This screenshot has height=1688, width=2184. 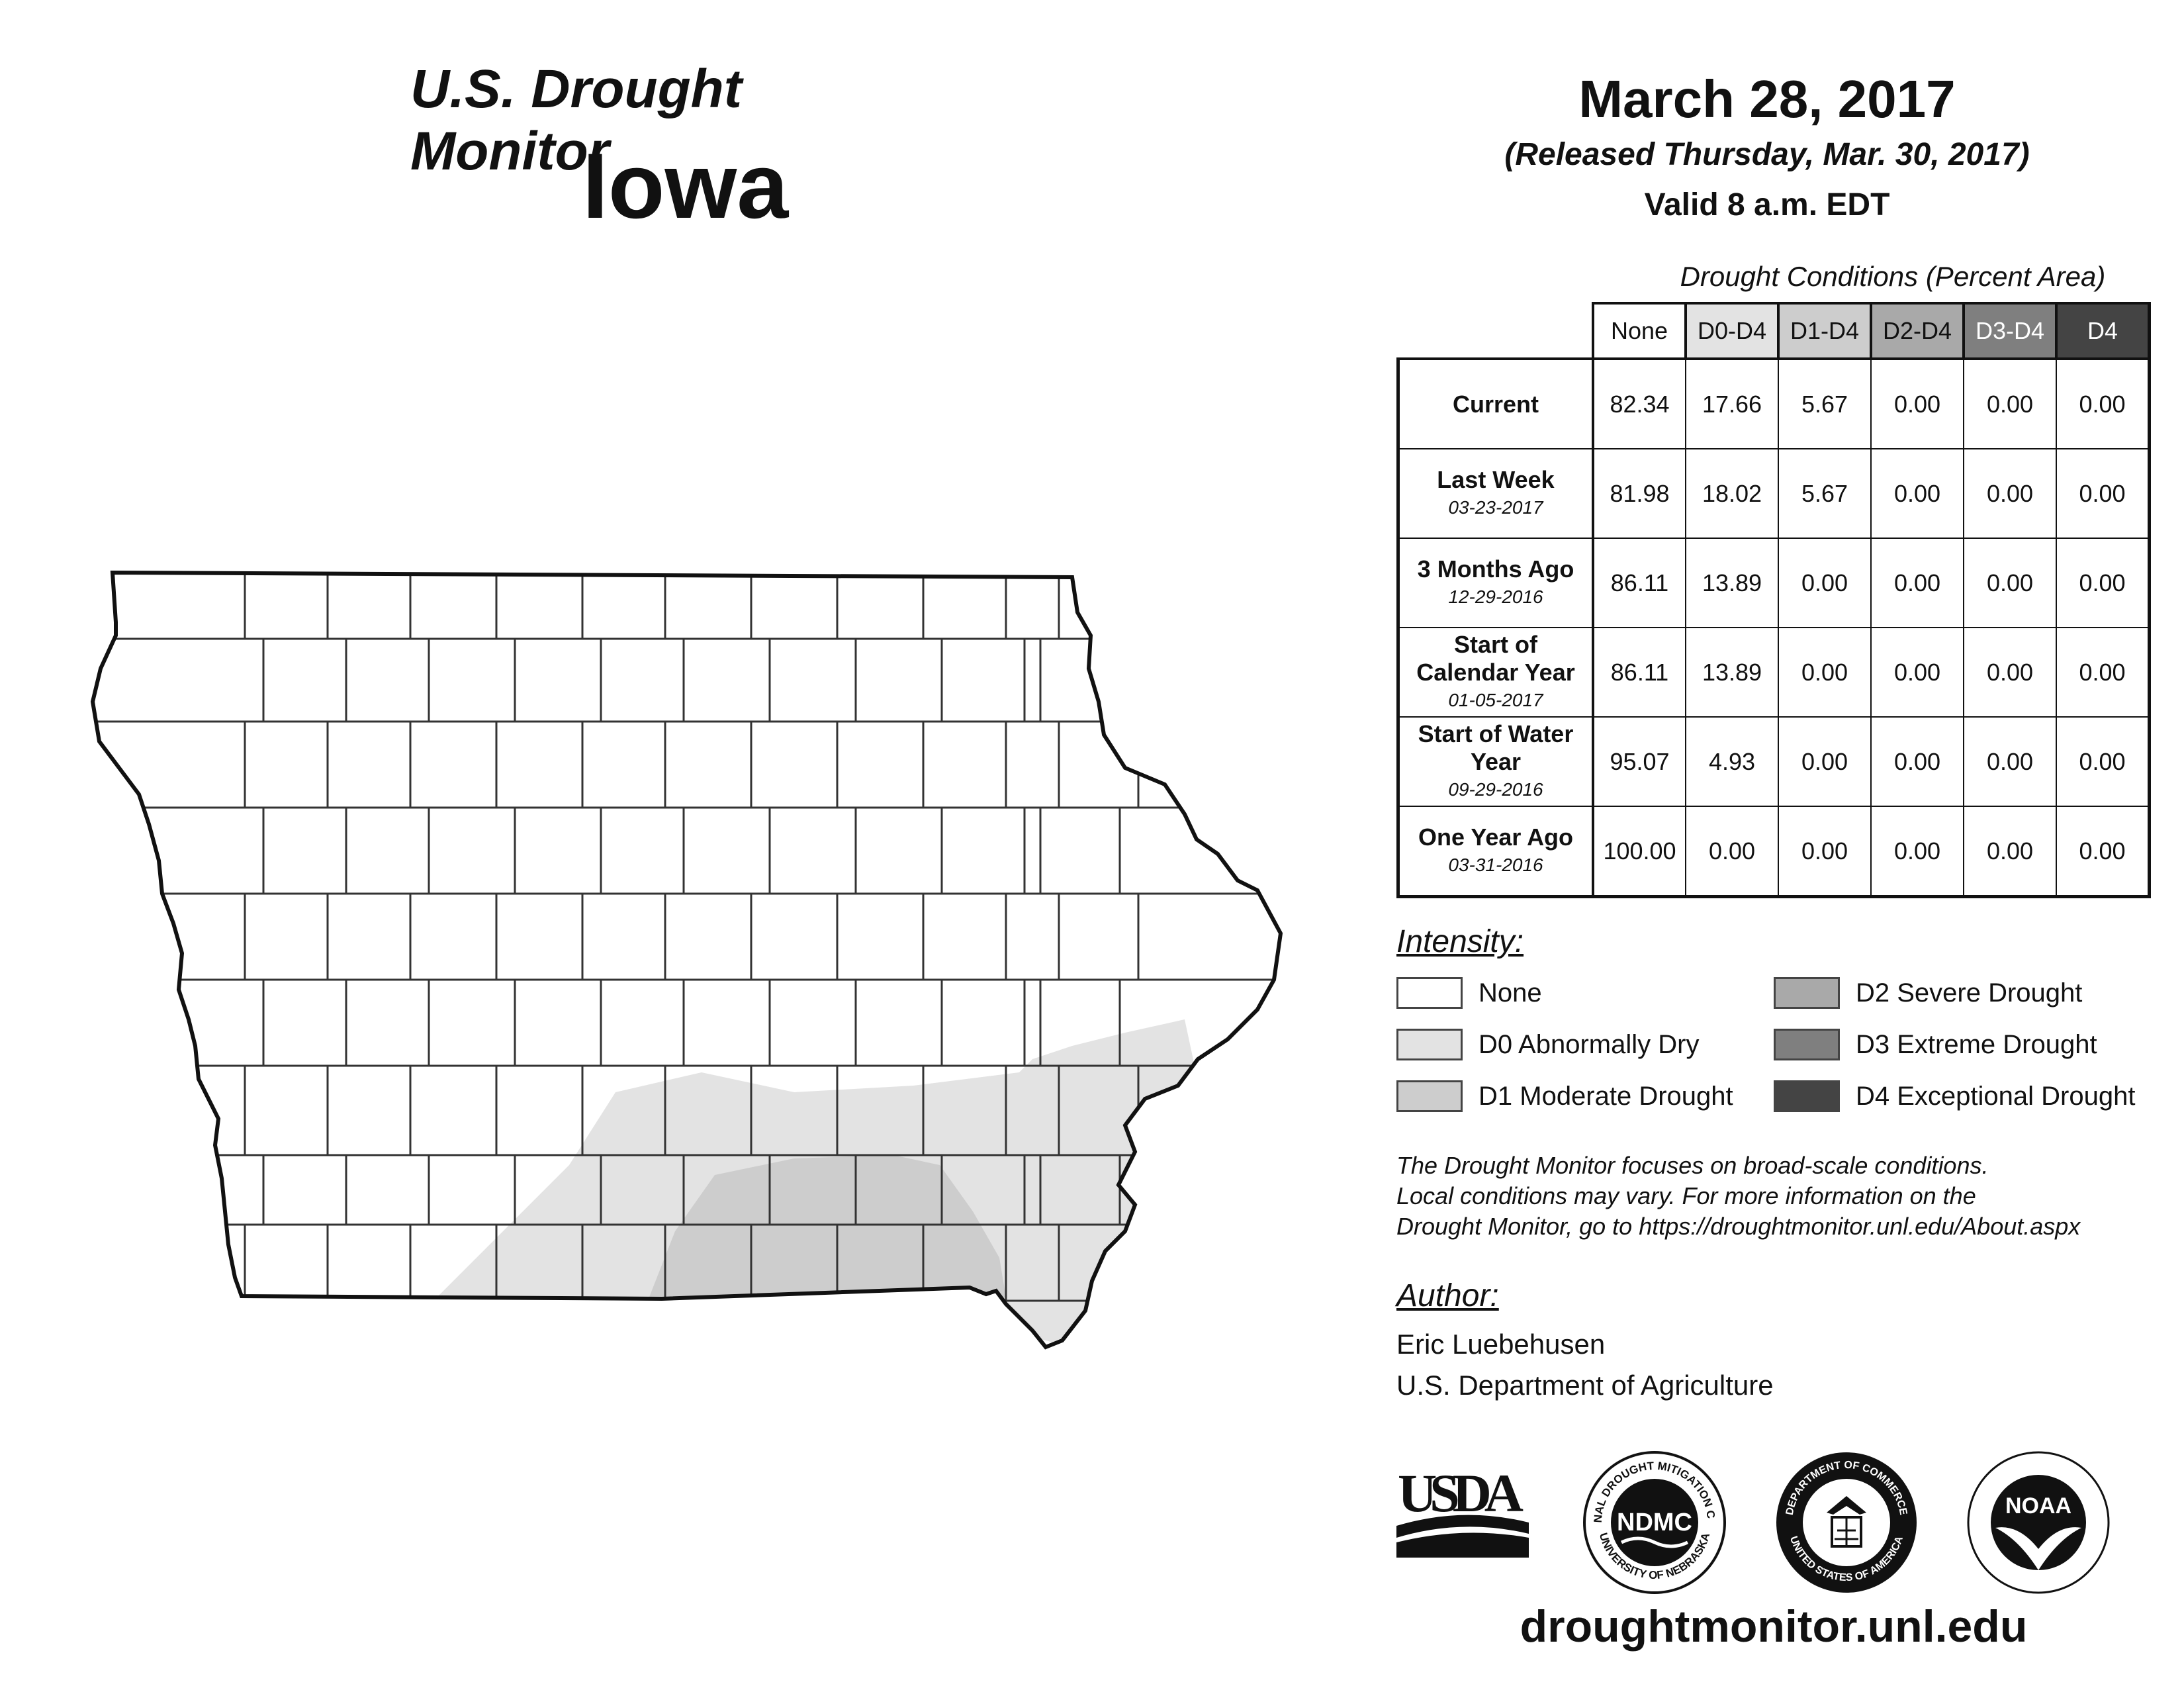 What do you see at coordinates (1496, 747) in the screenshot?
I see `row-label-text: Start of Water Year` at bounding box center [1496, 747].